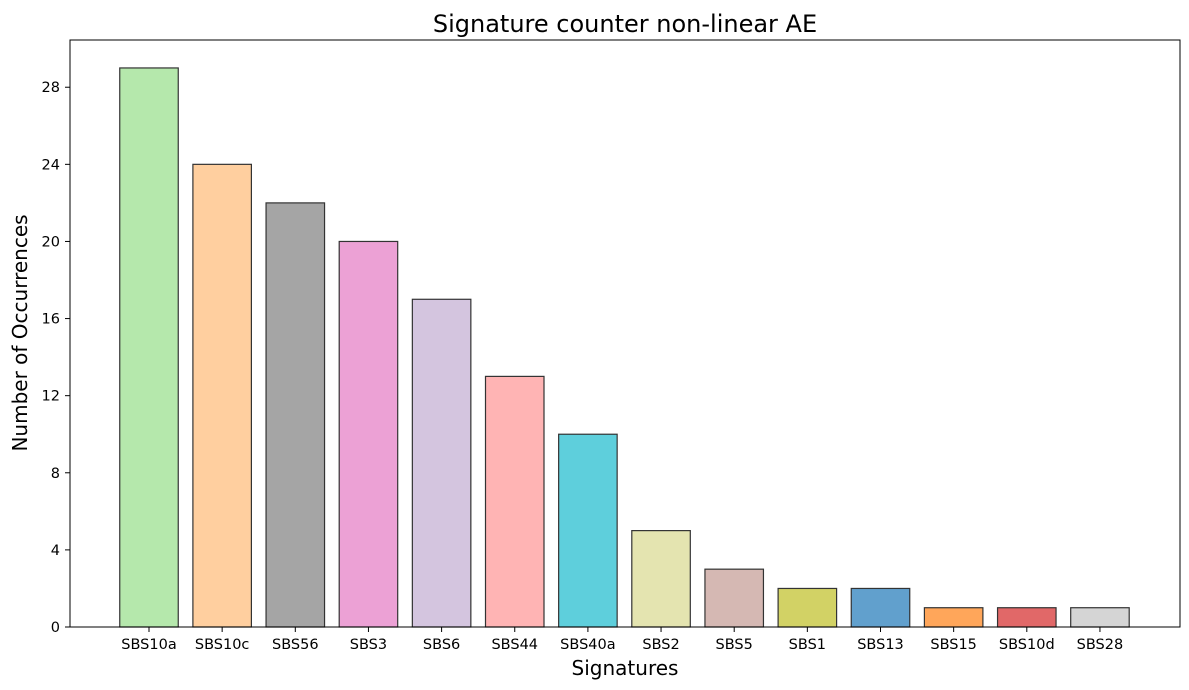  What do you see at coordinates (880, 645) in the screenshot?
I see `x-tick-label: SBS13` at bounding box center [880, 645].